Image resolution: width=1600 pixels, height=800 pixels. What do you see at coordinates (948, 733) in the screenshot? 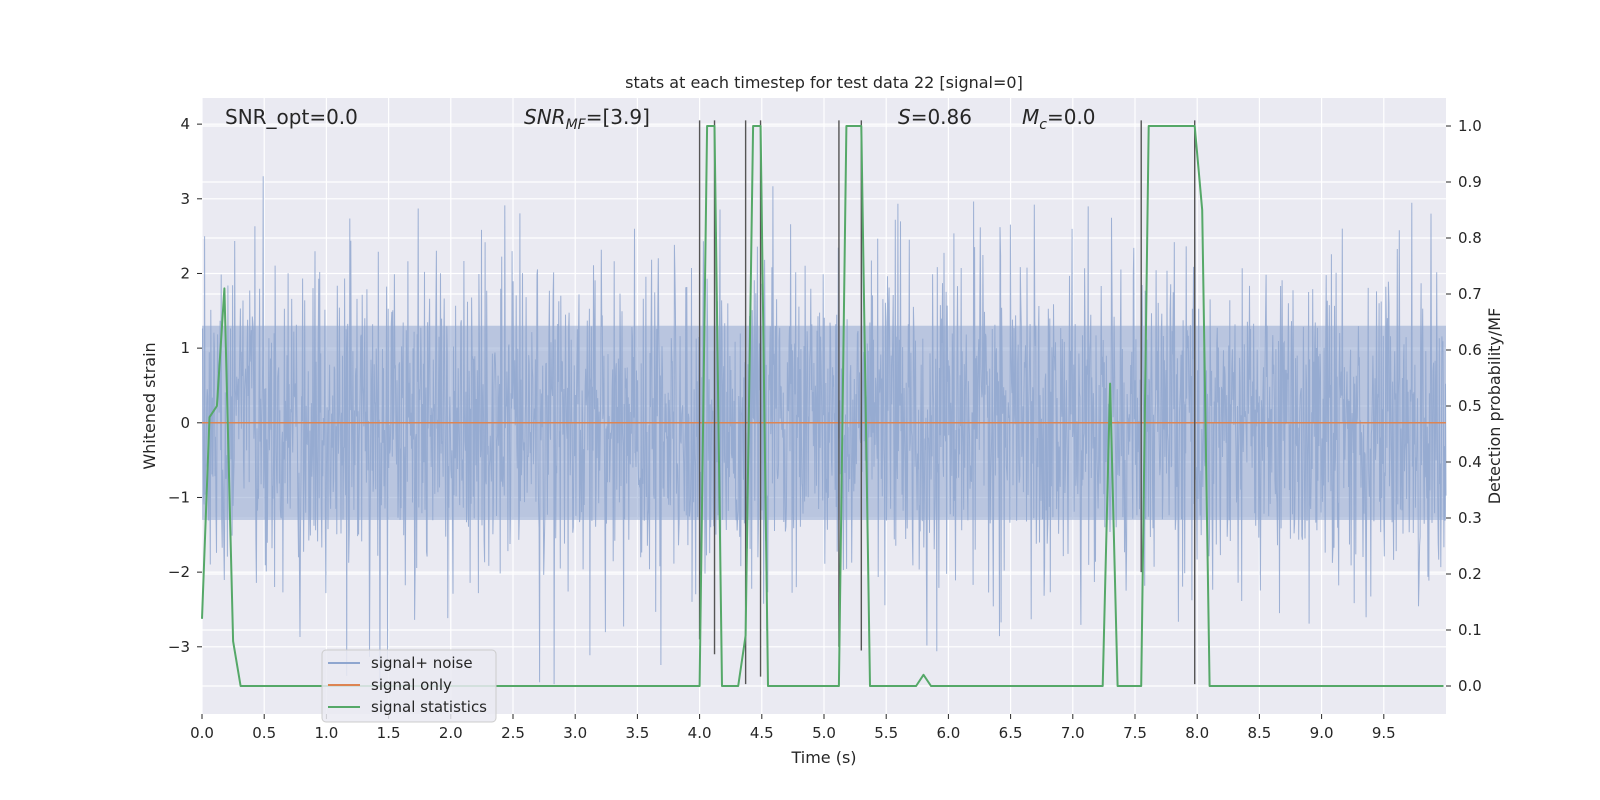
I see `x-tick-label-12: 6.0` at bounding box center [948, 733].